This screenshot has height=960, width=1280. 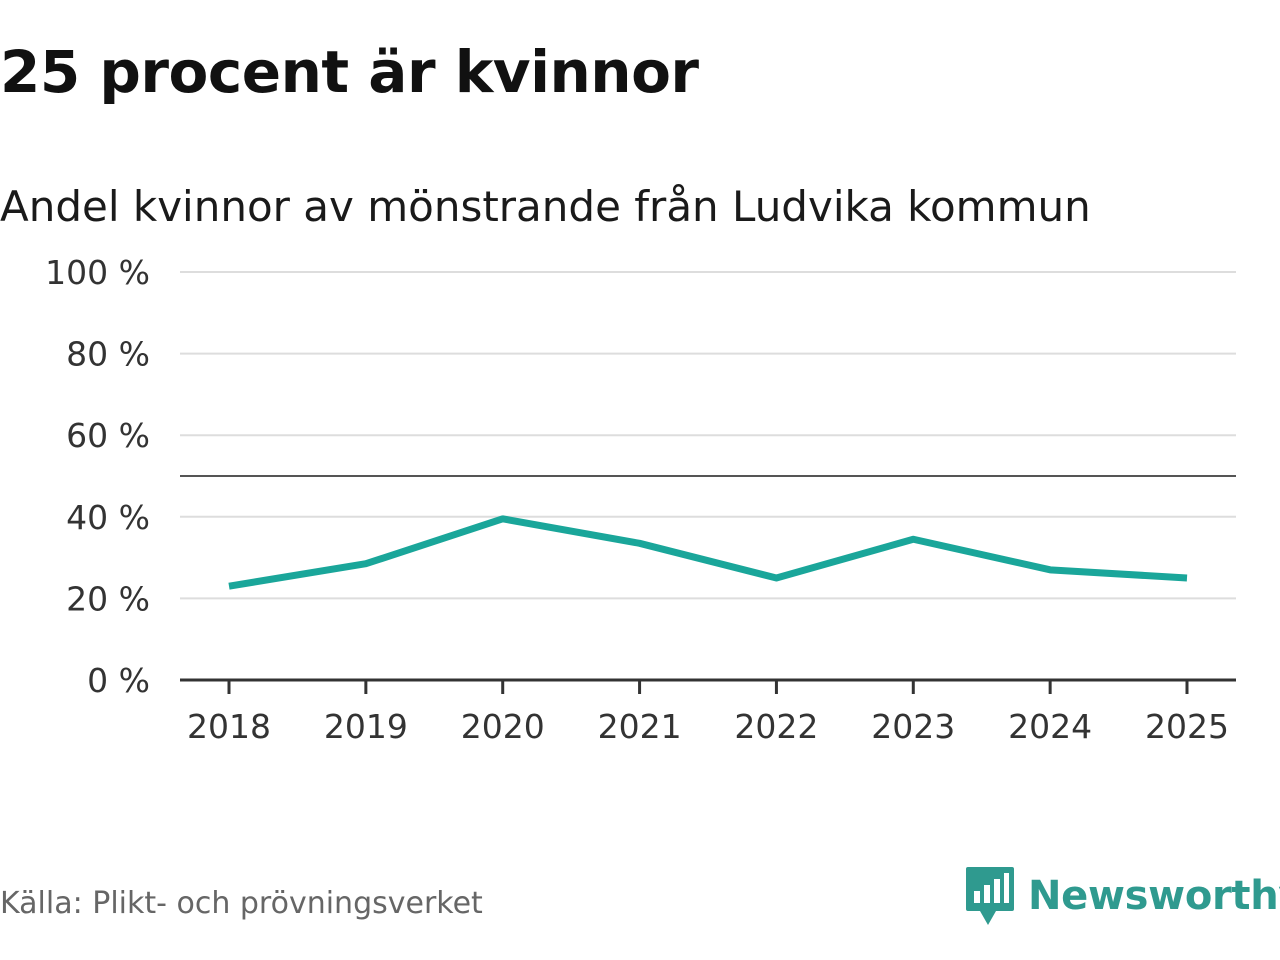 What do you see at coordinates (1050, 726) in the screenshot?
I see `x-tick-label: 2024` at bounding box center [1050, 726].